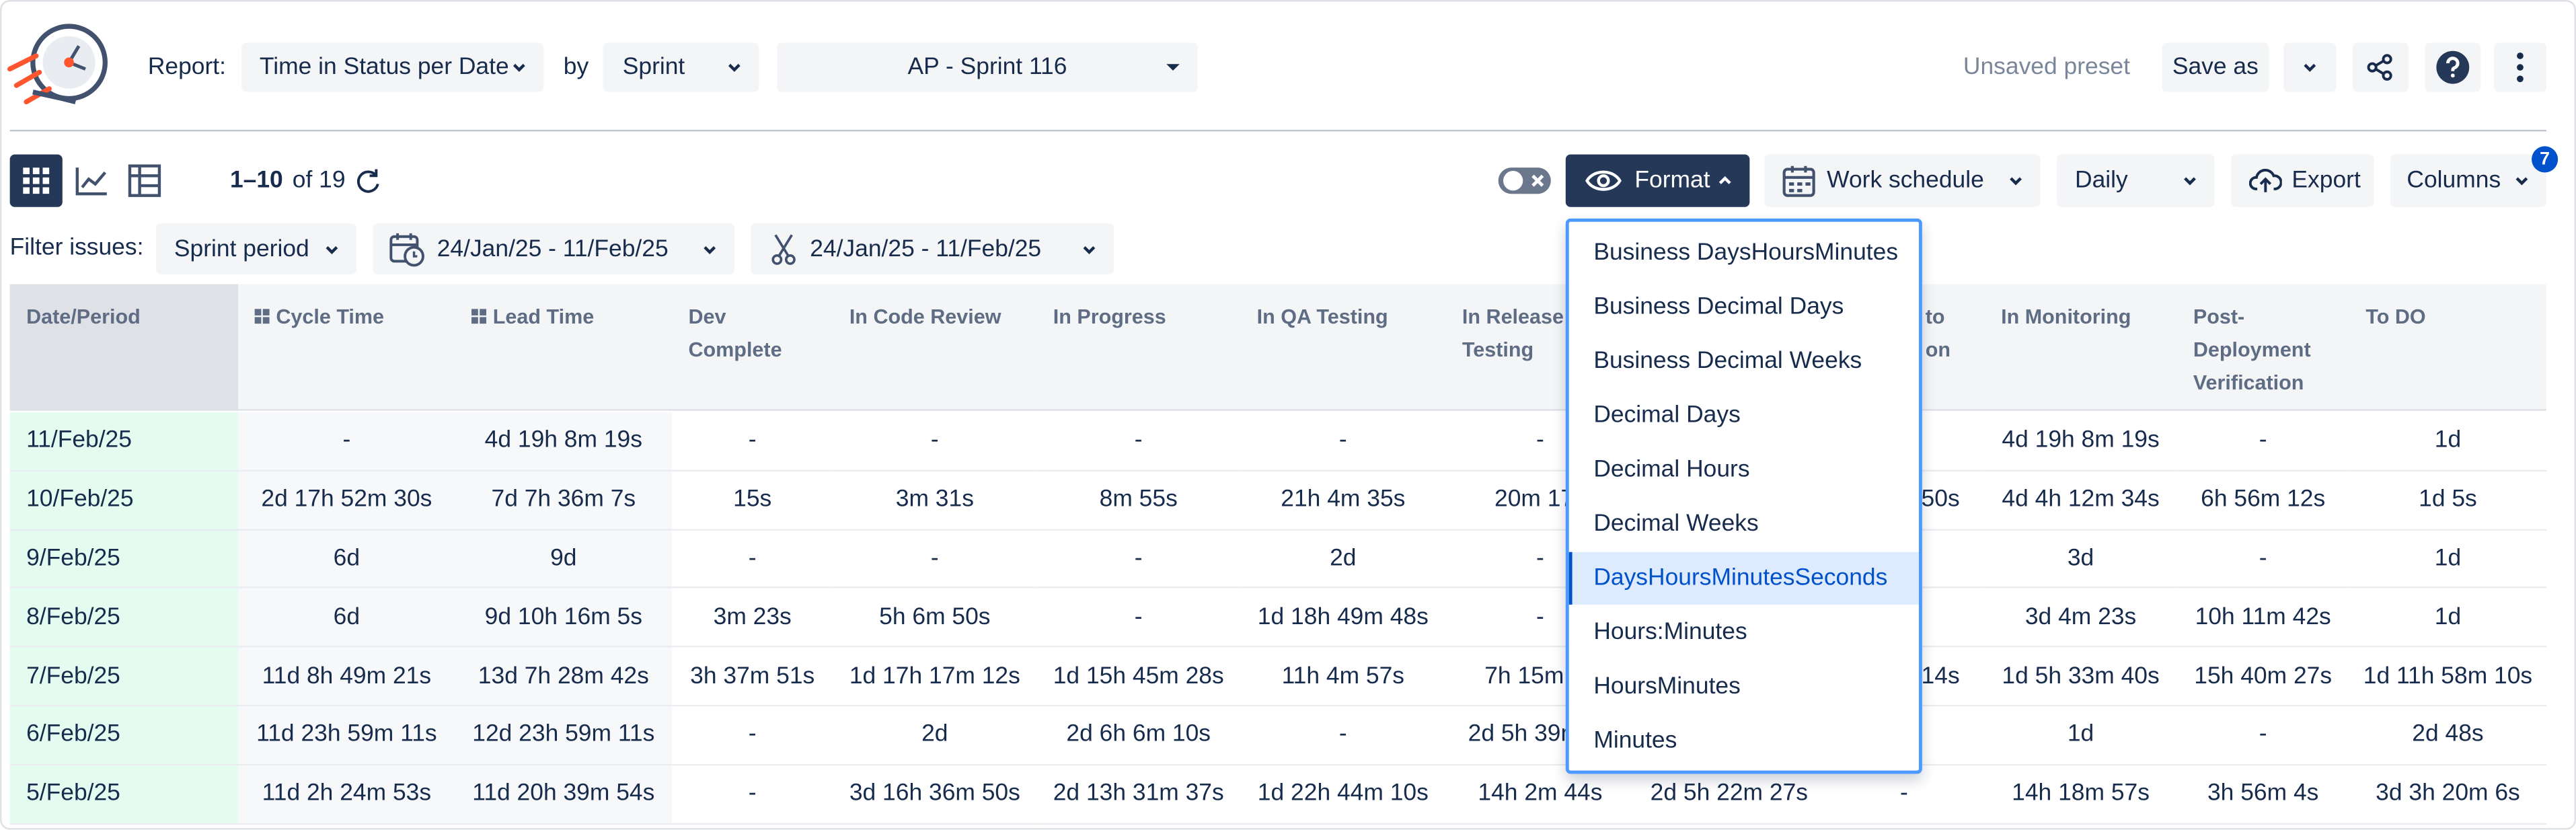 The height and width of the screenshot is (830, 2576). I want to click on filter-type-select: Sprint period, so click(256, 248).